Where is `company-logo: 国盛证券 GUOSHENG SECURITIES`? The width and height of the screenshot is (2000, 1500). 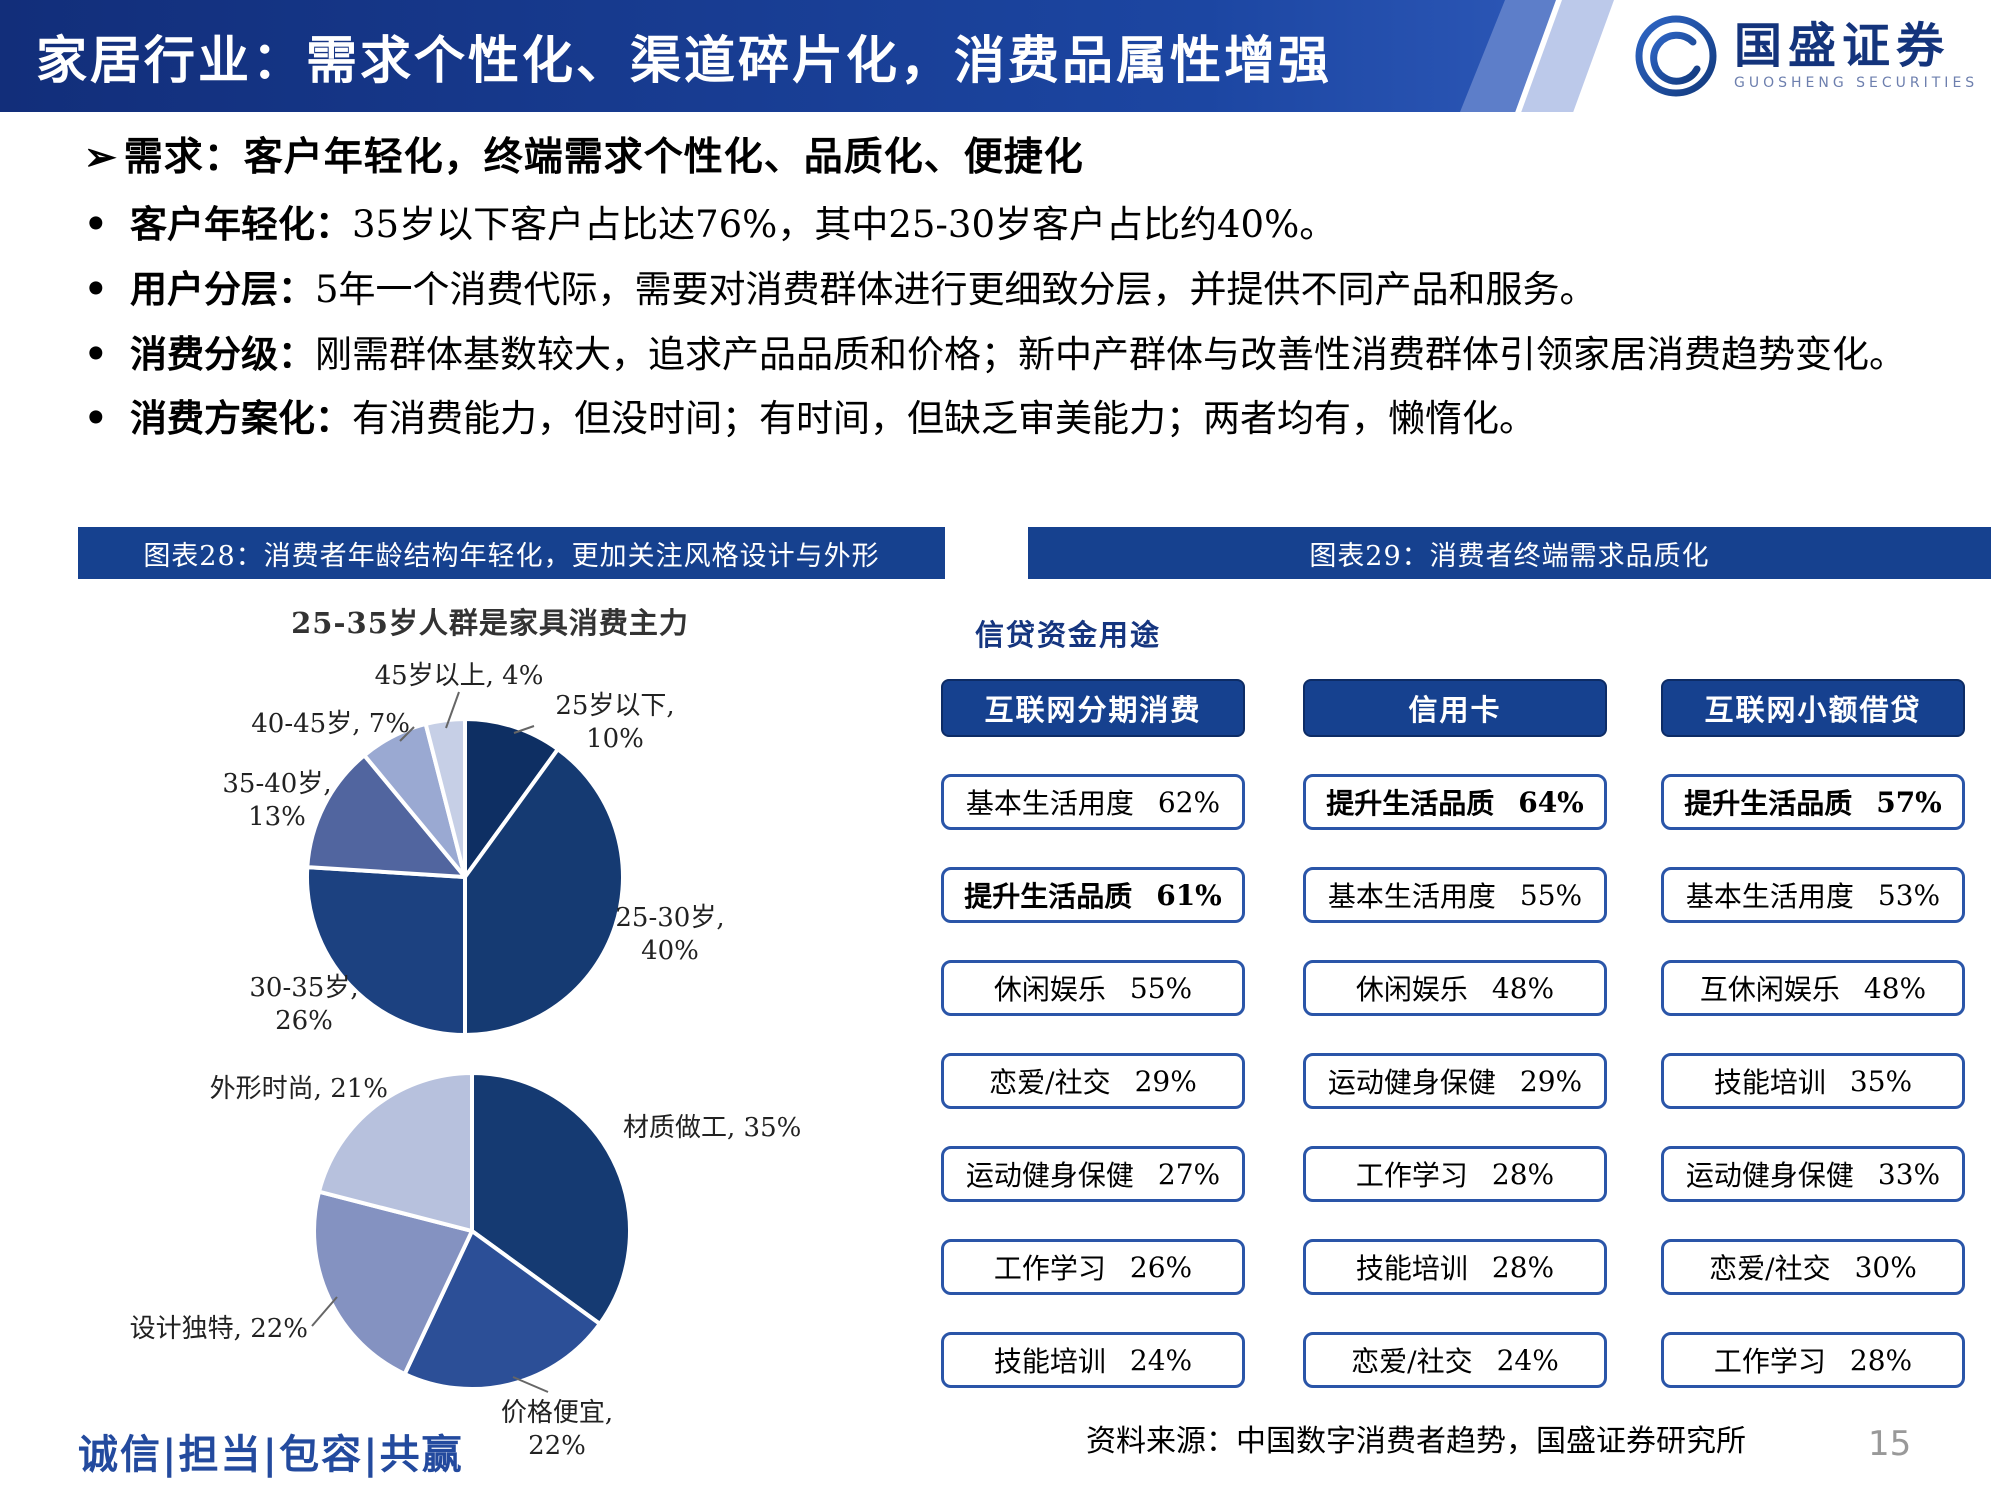
company-logo: 国盛证券 GUOSHENG SECURITIES is located at coordinates (1805, 56).